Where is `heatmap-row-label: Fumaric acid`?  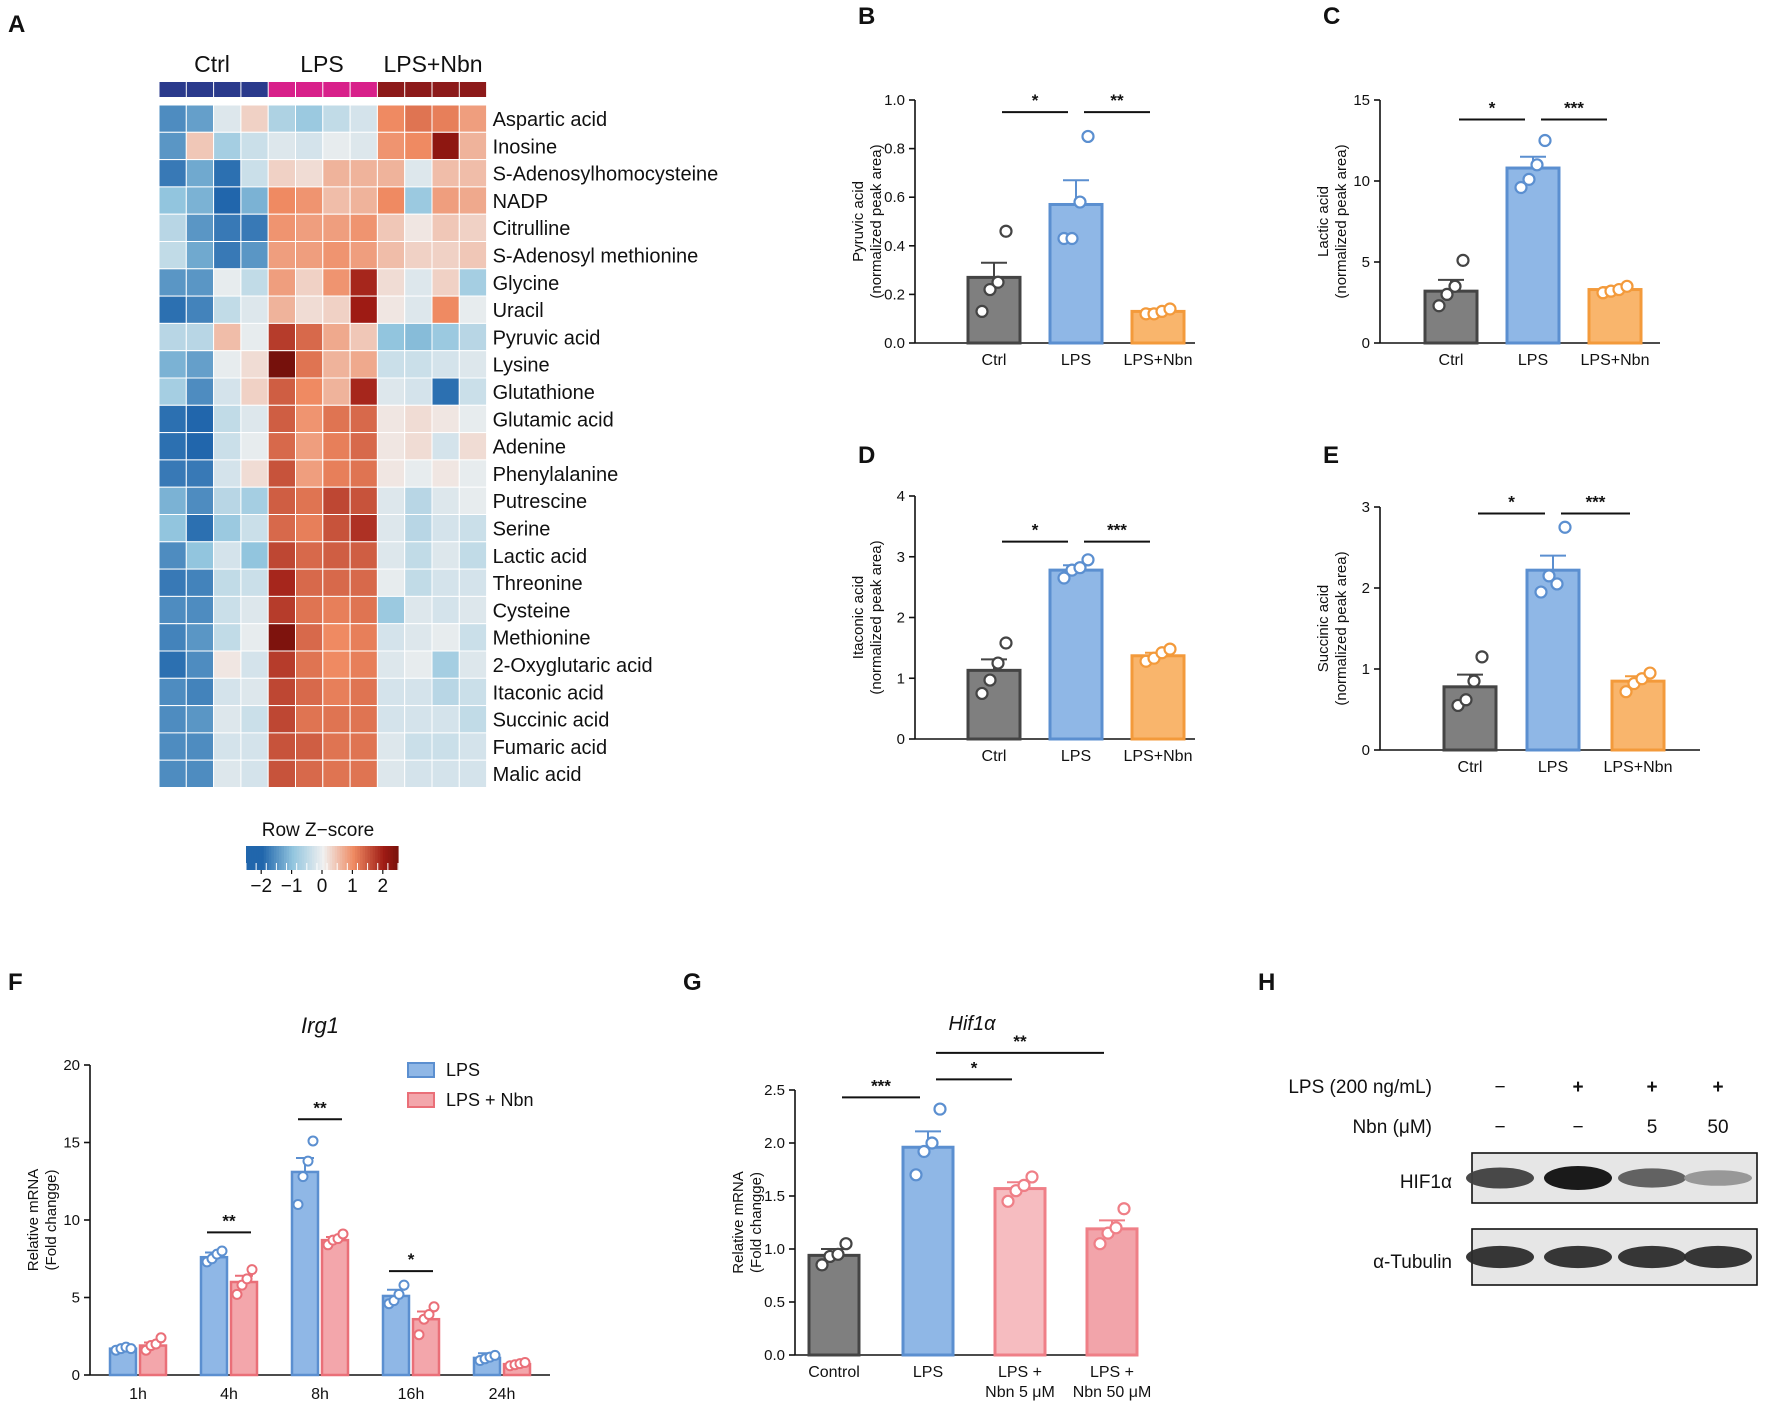 heatmap-row-label: Fumaric acid is located at coordinates (550, 748).